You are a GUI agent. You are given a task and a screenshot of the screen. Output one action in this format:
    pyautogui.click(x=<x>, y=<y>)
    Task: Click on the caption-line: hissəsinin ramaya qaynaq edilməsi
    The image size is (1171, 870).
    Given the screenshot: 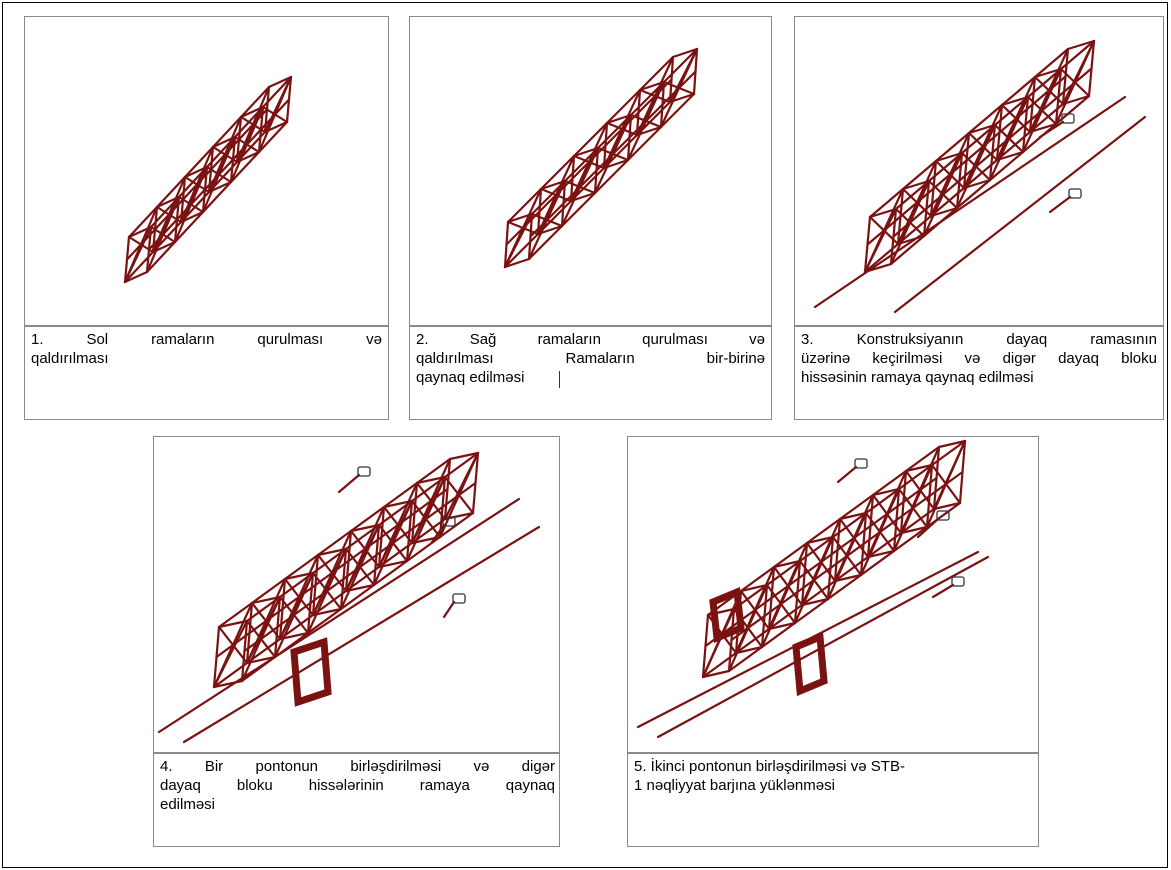 What is the action you would take?
    pyautogui.click(x=917, y=377)
    